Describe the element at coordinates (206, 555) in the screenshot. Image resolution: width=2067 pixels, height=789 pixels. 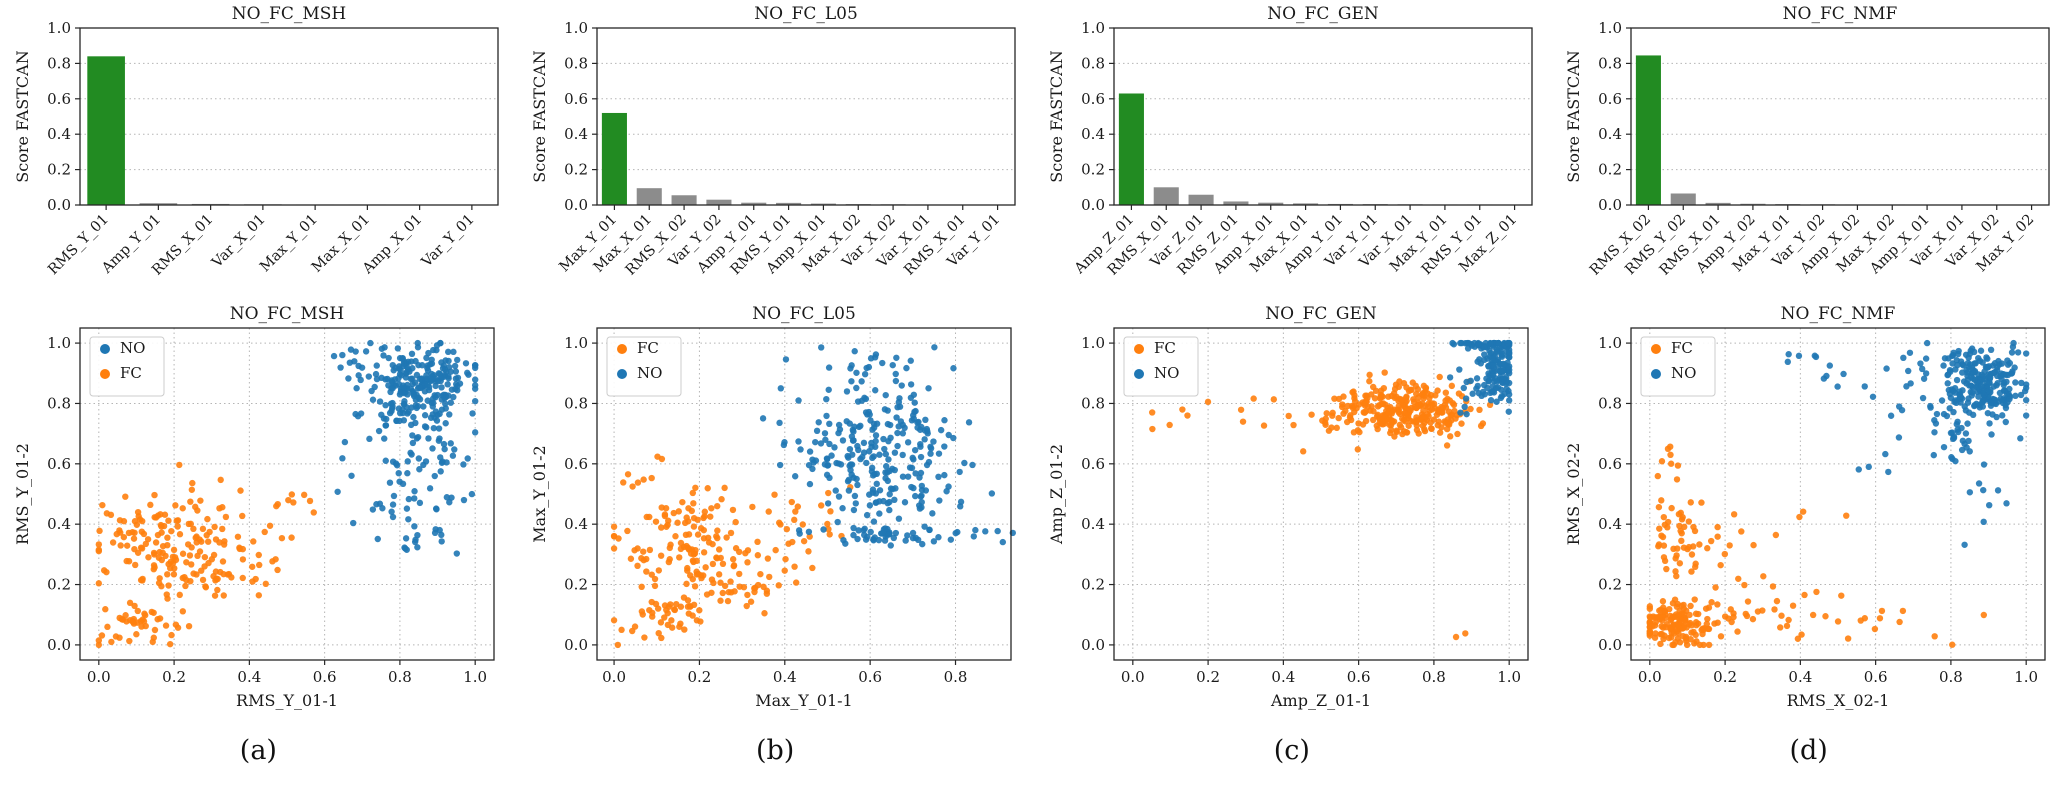
I see `series-fc` at that location.